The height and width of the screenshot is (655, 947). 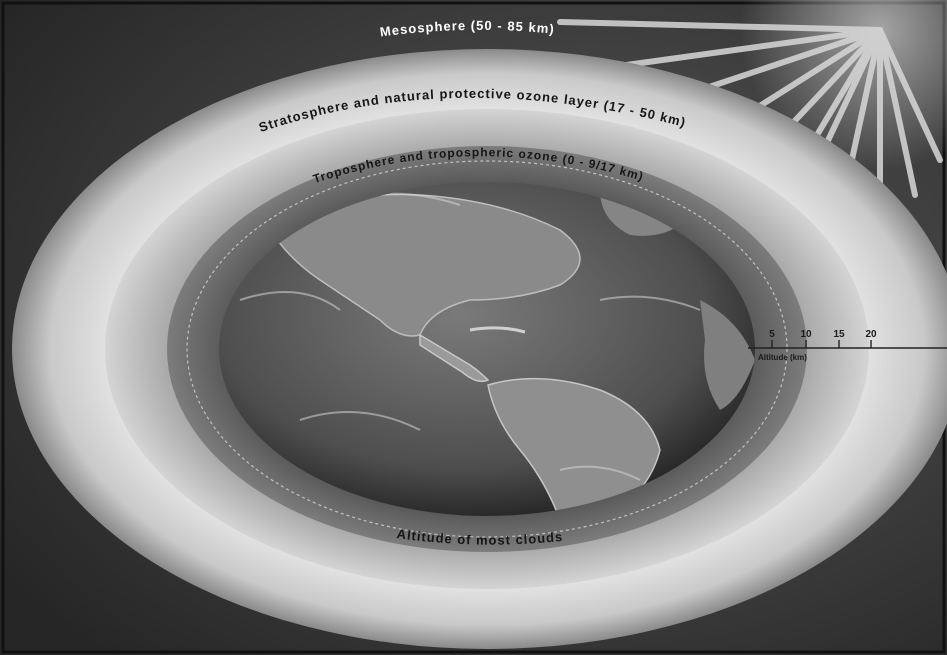 What do you see at coordinates (839, 334) in the screenshot?
I see `altitude-tick-15: 15` at bounding box center [839, 334].